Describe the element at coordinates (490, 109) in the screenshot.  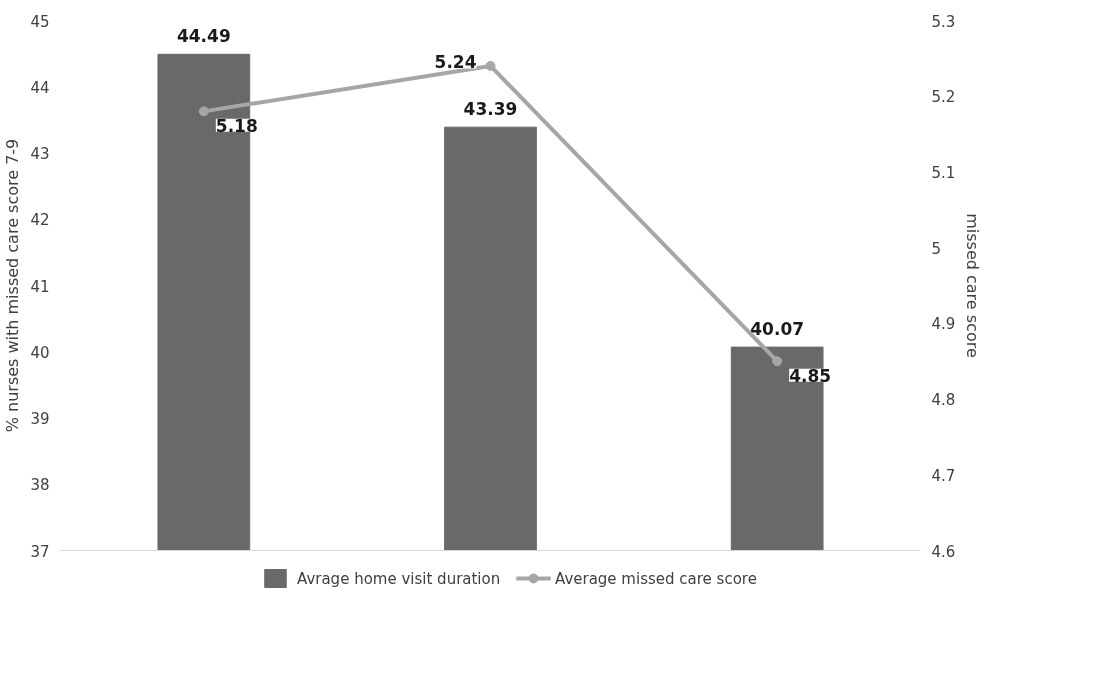
I see `data-label: 43.39` at that location.